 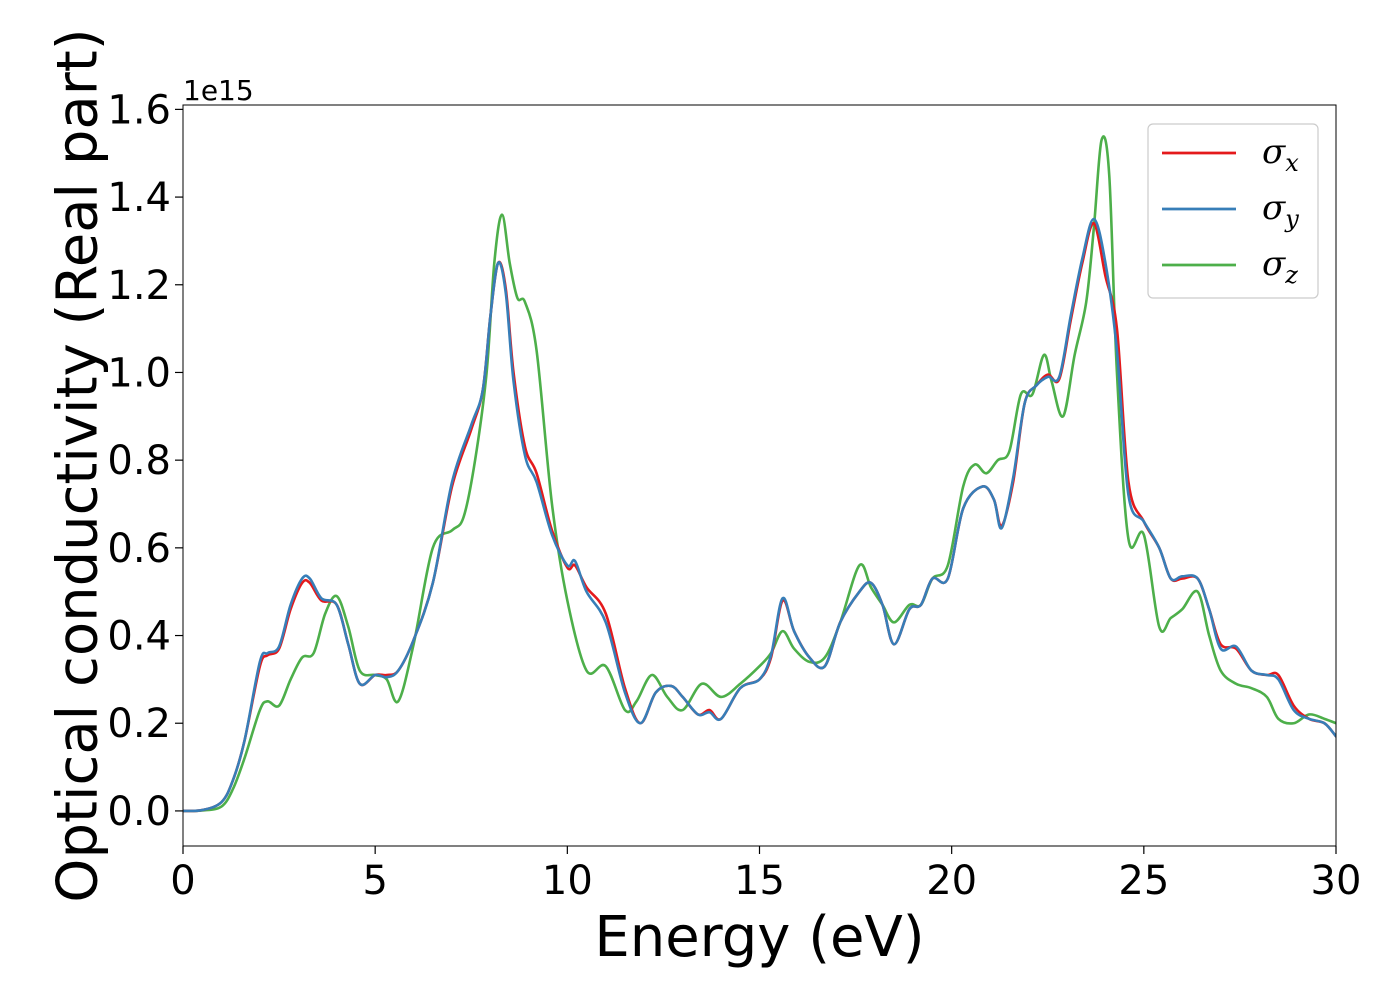 I want to click on legend-label-z: σz, so click(x=1280, y=266).